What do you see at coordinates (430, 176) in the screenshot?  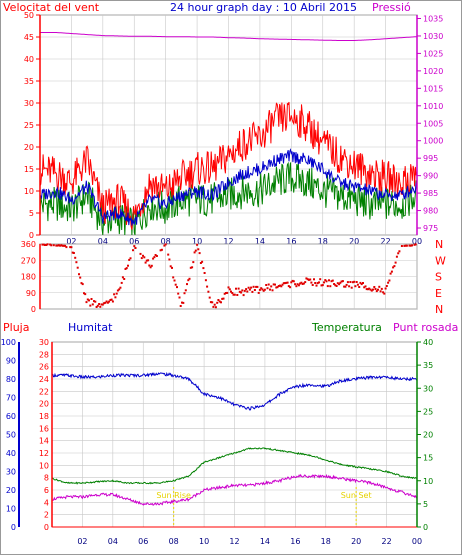 I see `pressure-right-tick-label: 990` at bounding box center [430, 176].